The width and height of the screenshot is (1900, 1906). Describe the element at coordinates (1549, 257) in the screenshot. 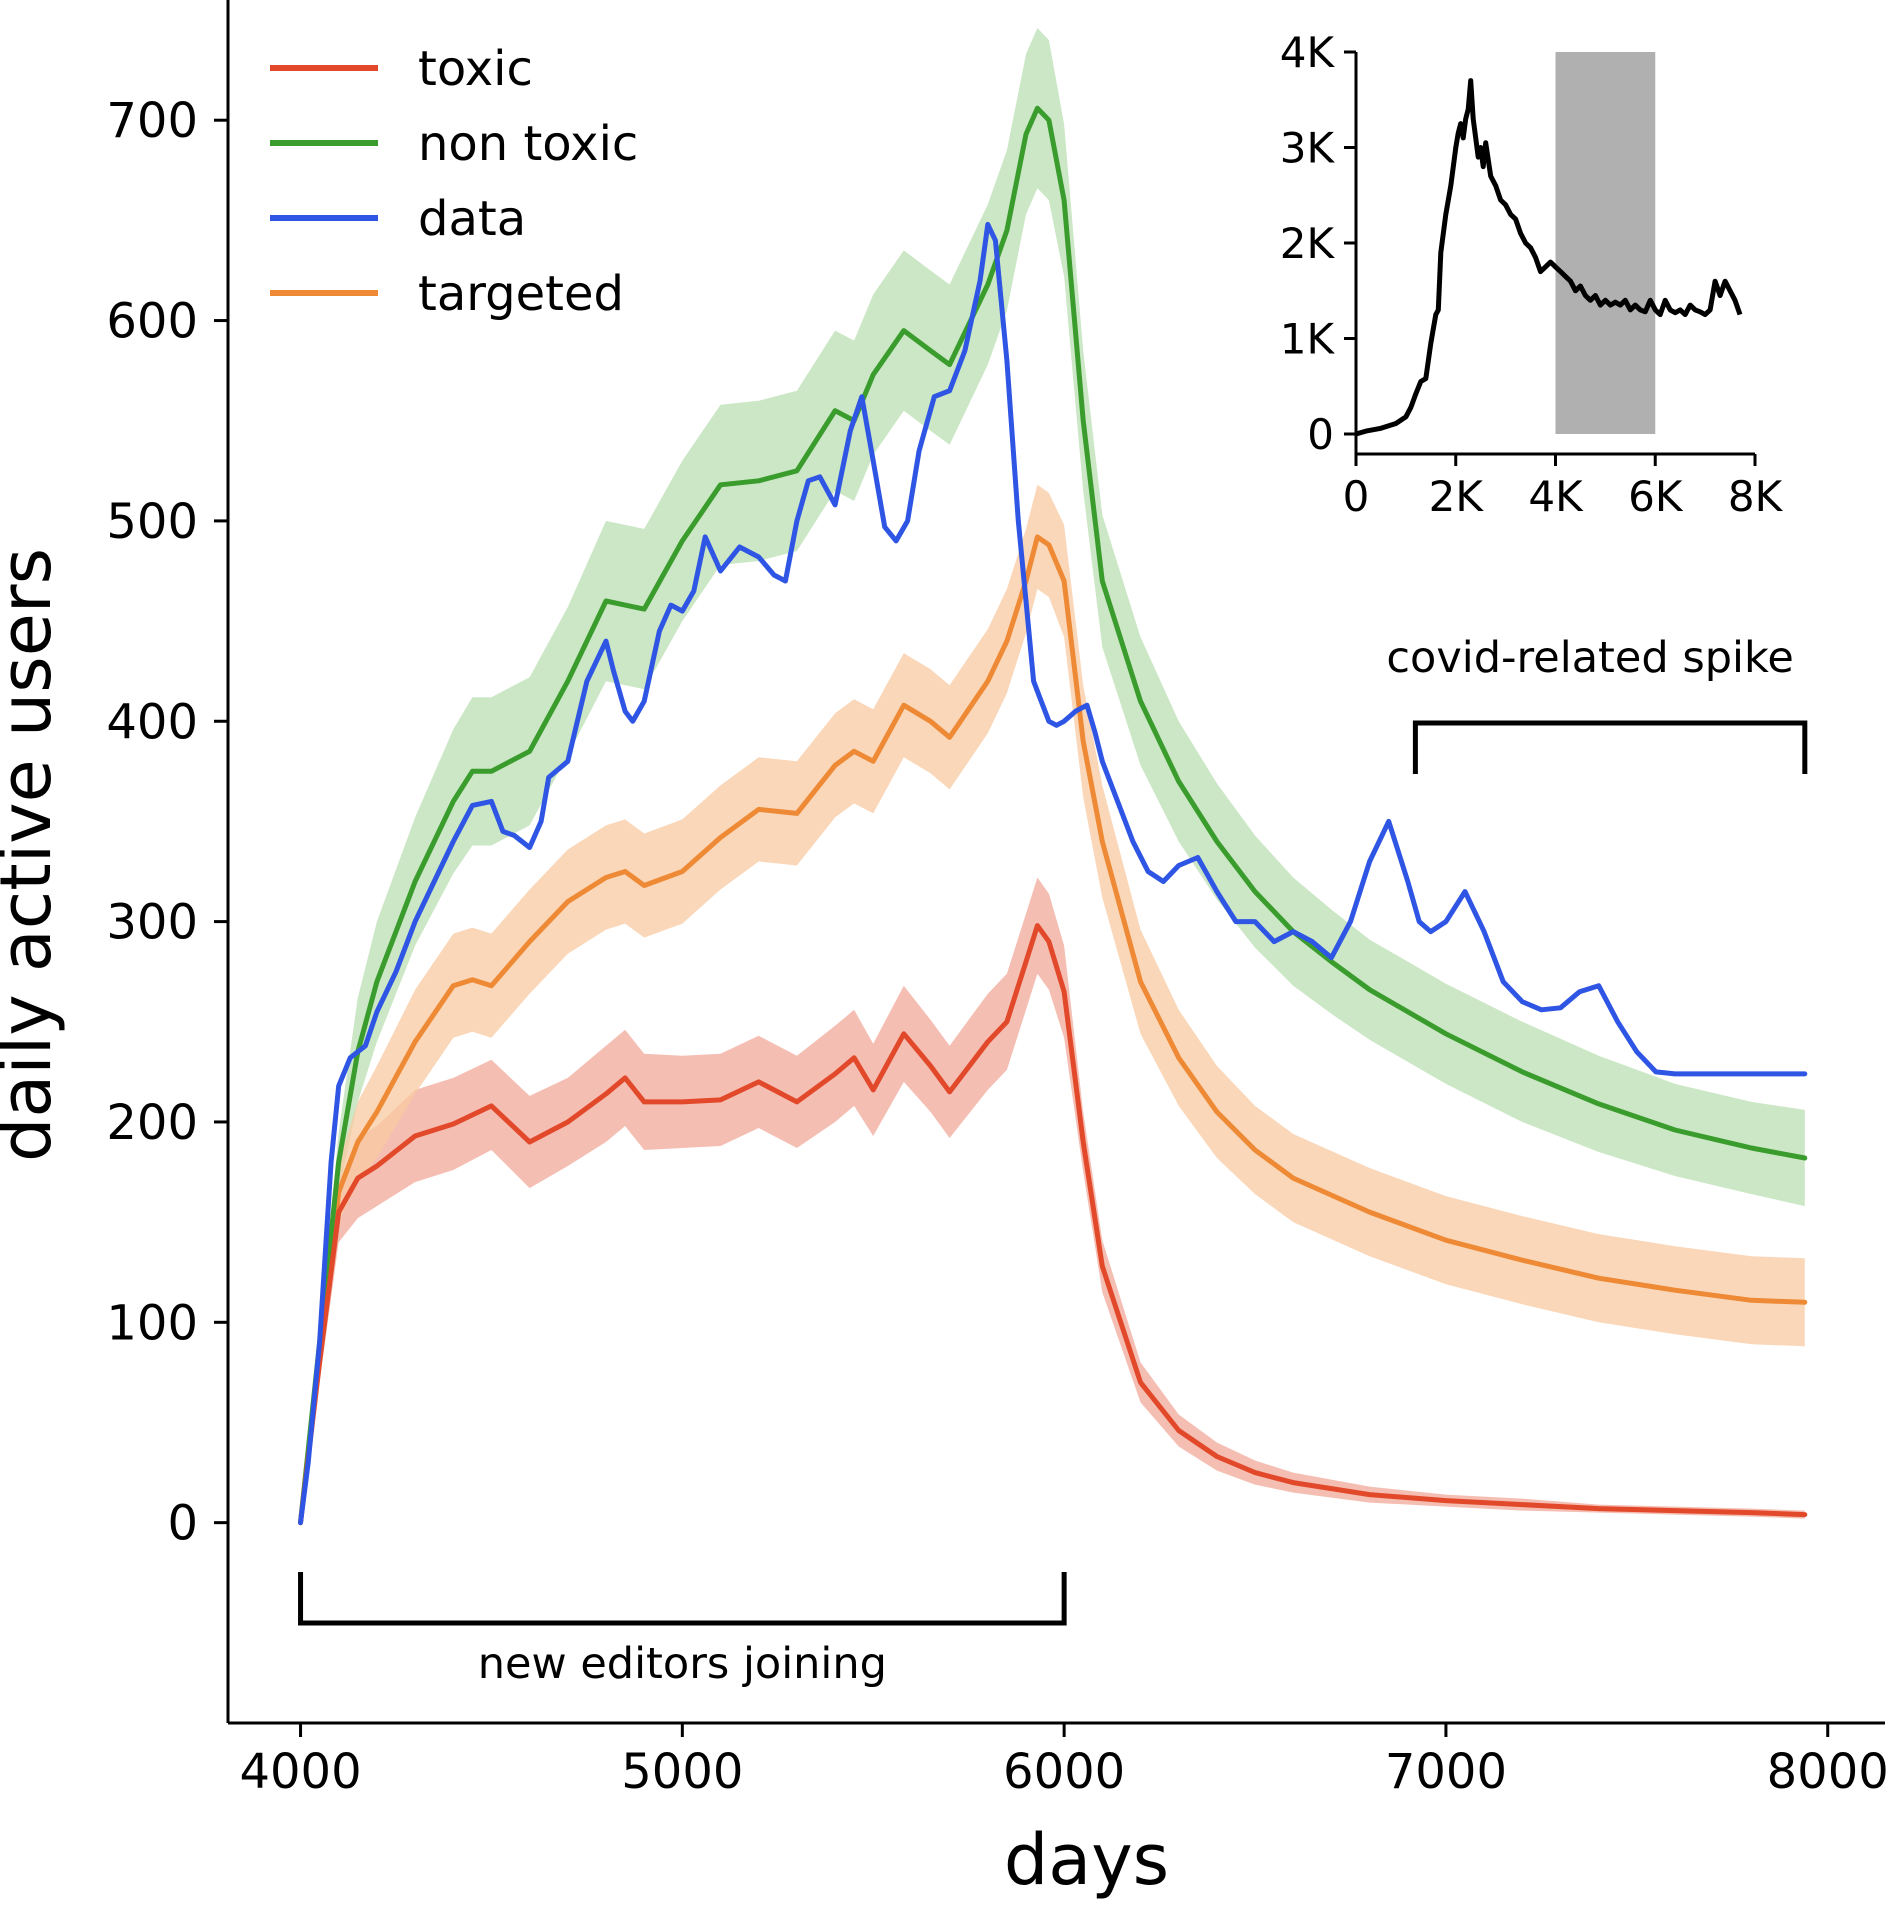

I see `inset-series-line` at that location.